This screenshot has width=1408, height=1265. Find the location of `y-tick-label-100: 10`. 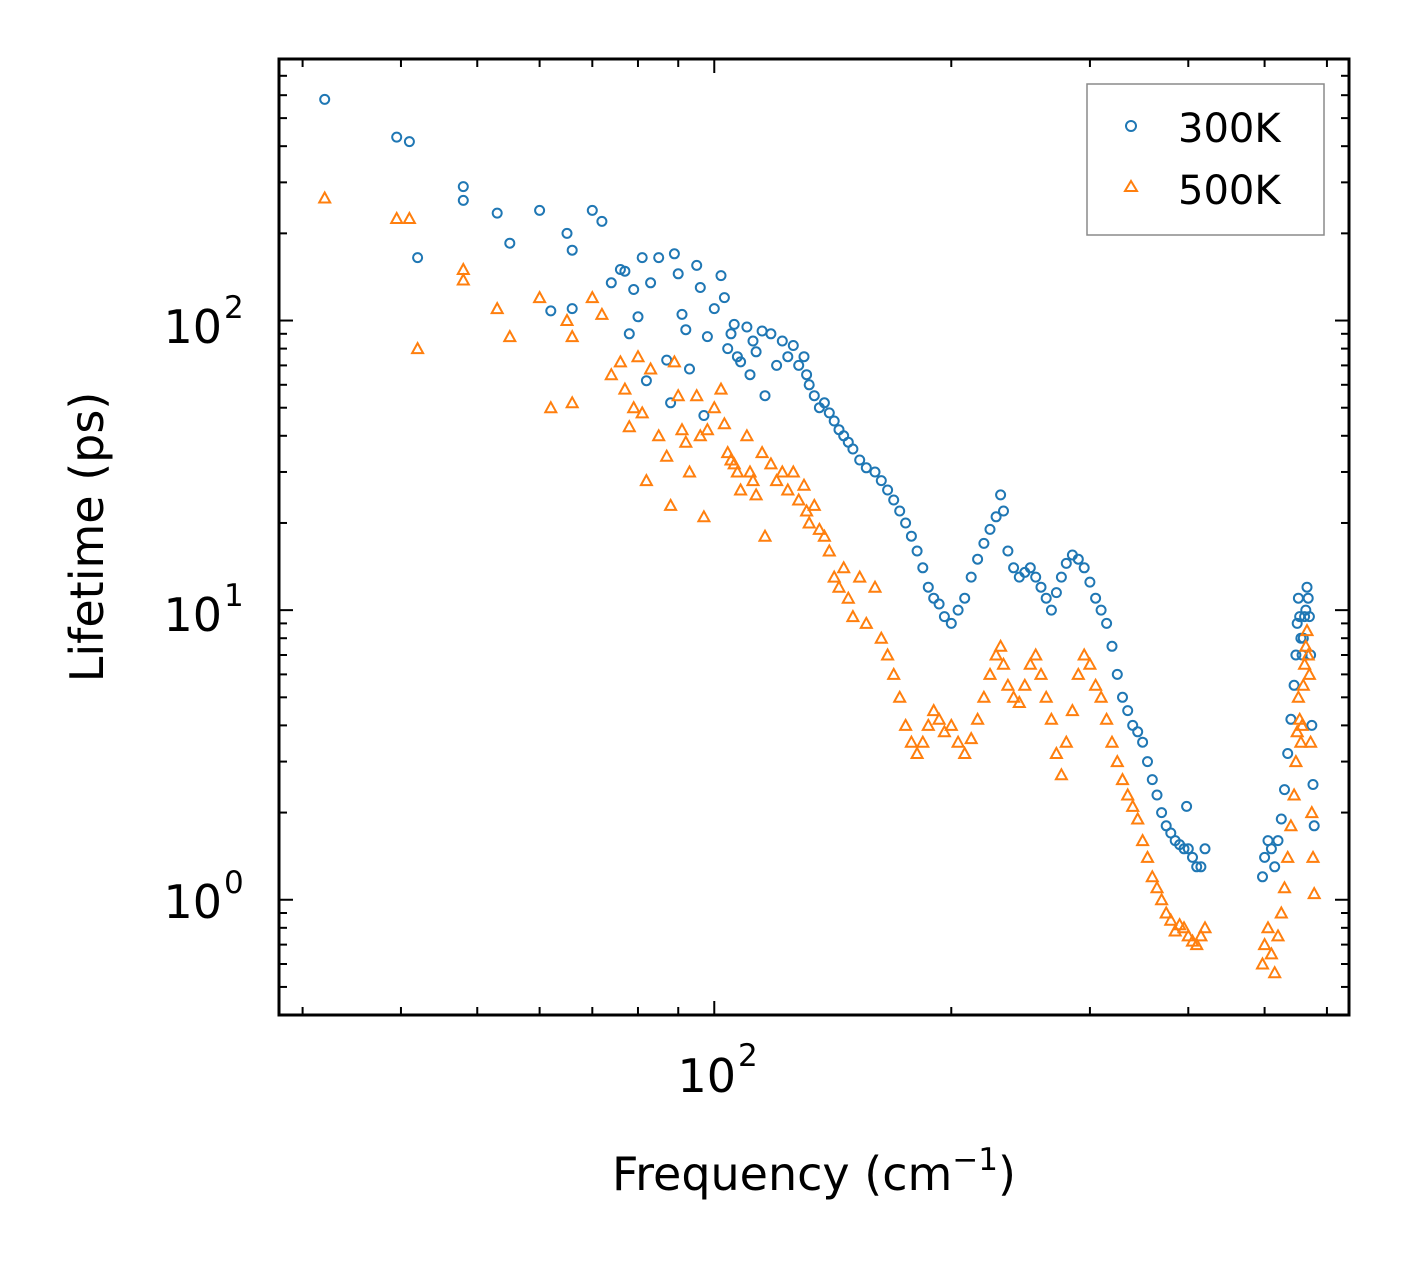

y-tick-label-100: 10 is located at coordinates (192, 327).